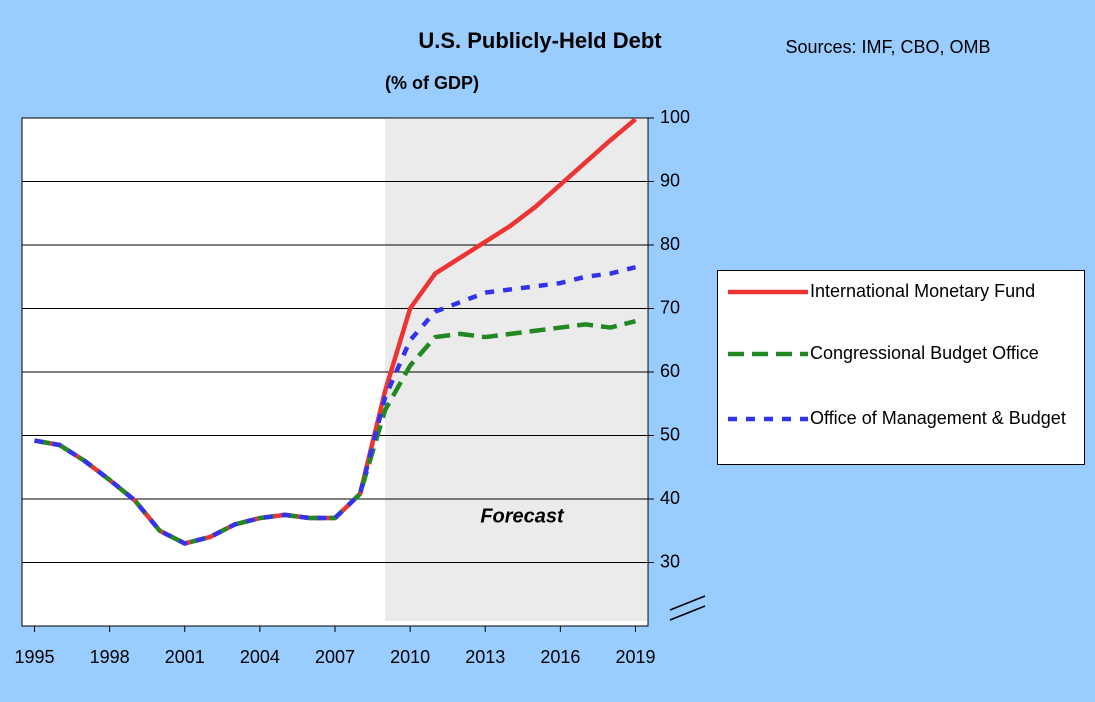 This screenshot has height=702, width=1095. Describe the element at coordinates (923, 291) in the screenshot. I see `legend-label: International Monetary Fund` at that location.